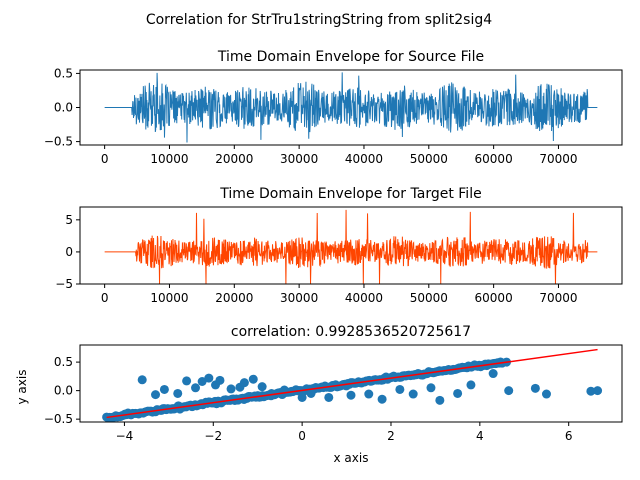 The height and width of the screenshot is (480, 640). Describe the element at coordinates (350, 57) in the screenshot. I see `source-chart-title: Time Domain Envelope for Source File` at that location.